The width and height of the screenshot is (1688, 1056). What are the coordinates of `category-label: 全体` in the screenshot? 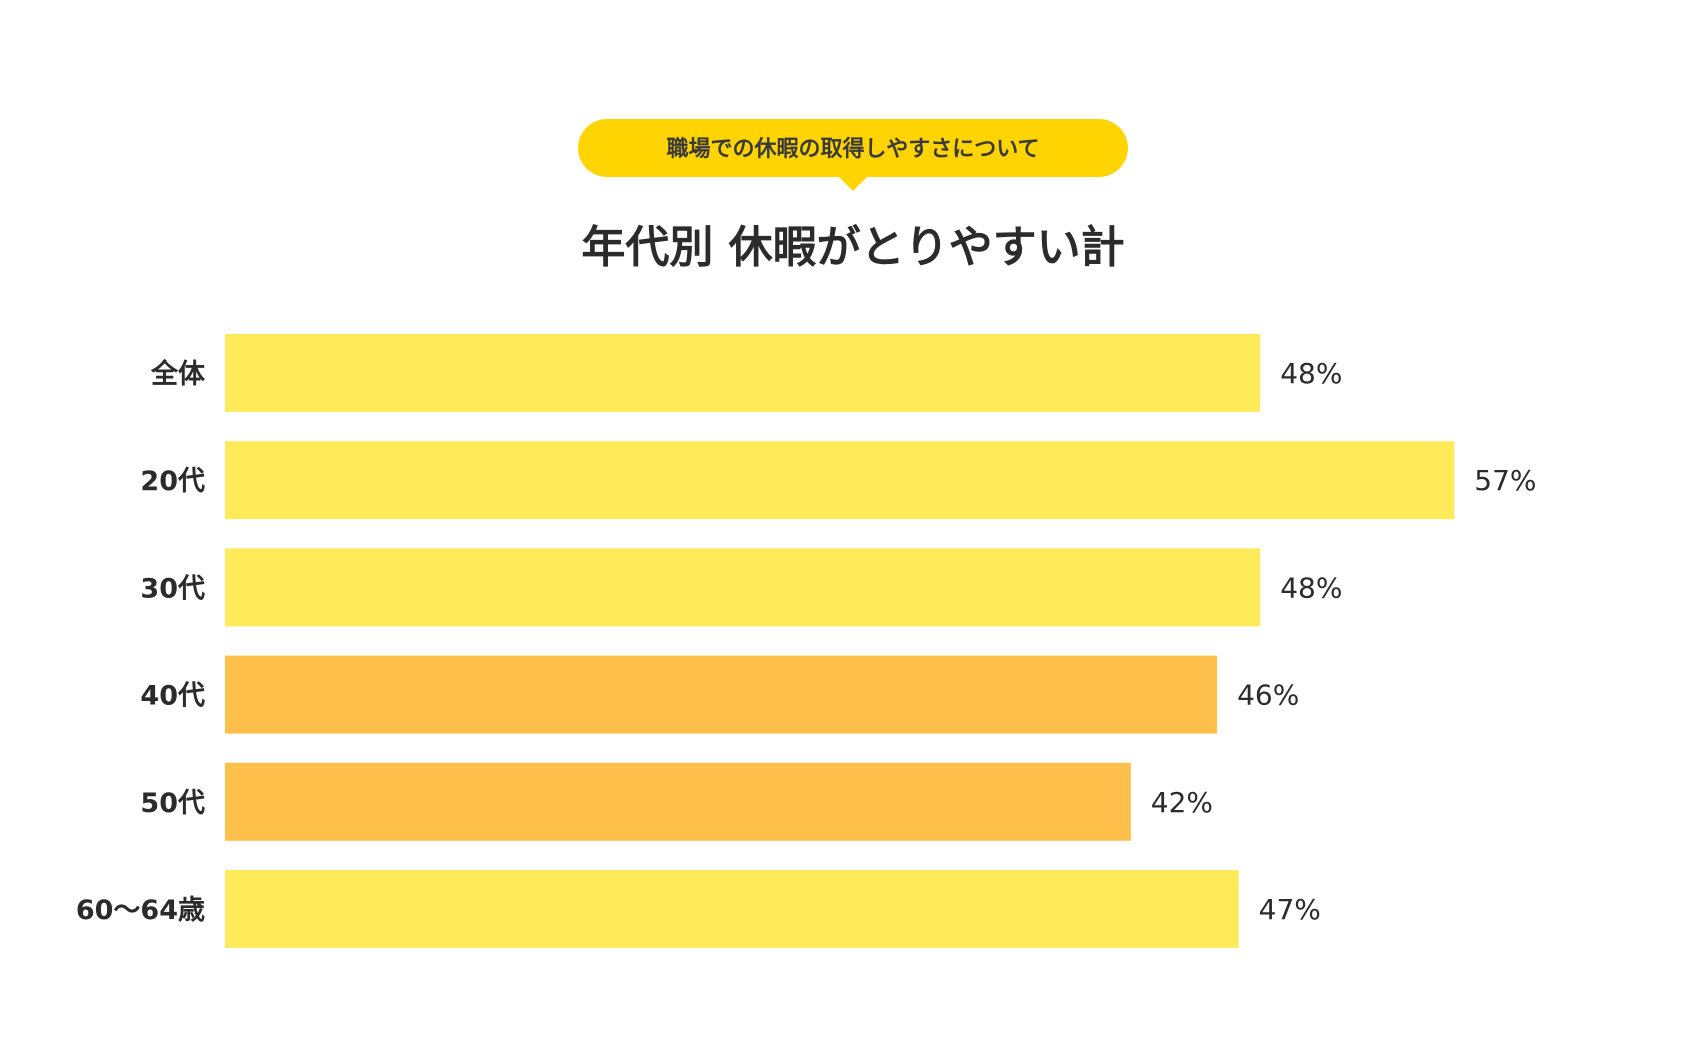 It's located at (178, 374).